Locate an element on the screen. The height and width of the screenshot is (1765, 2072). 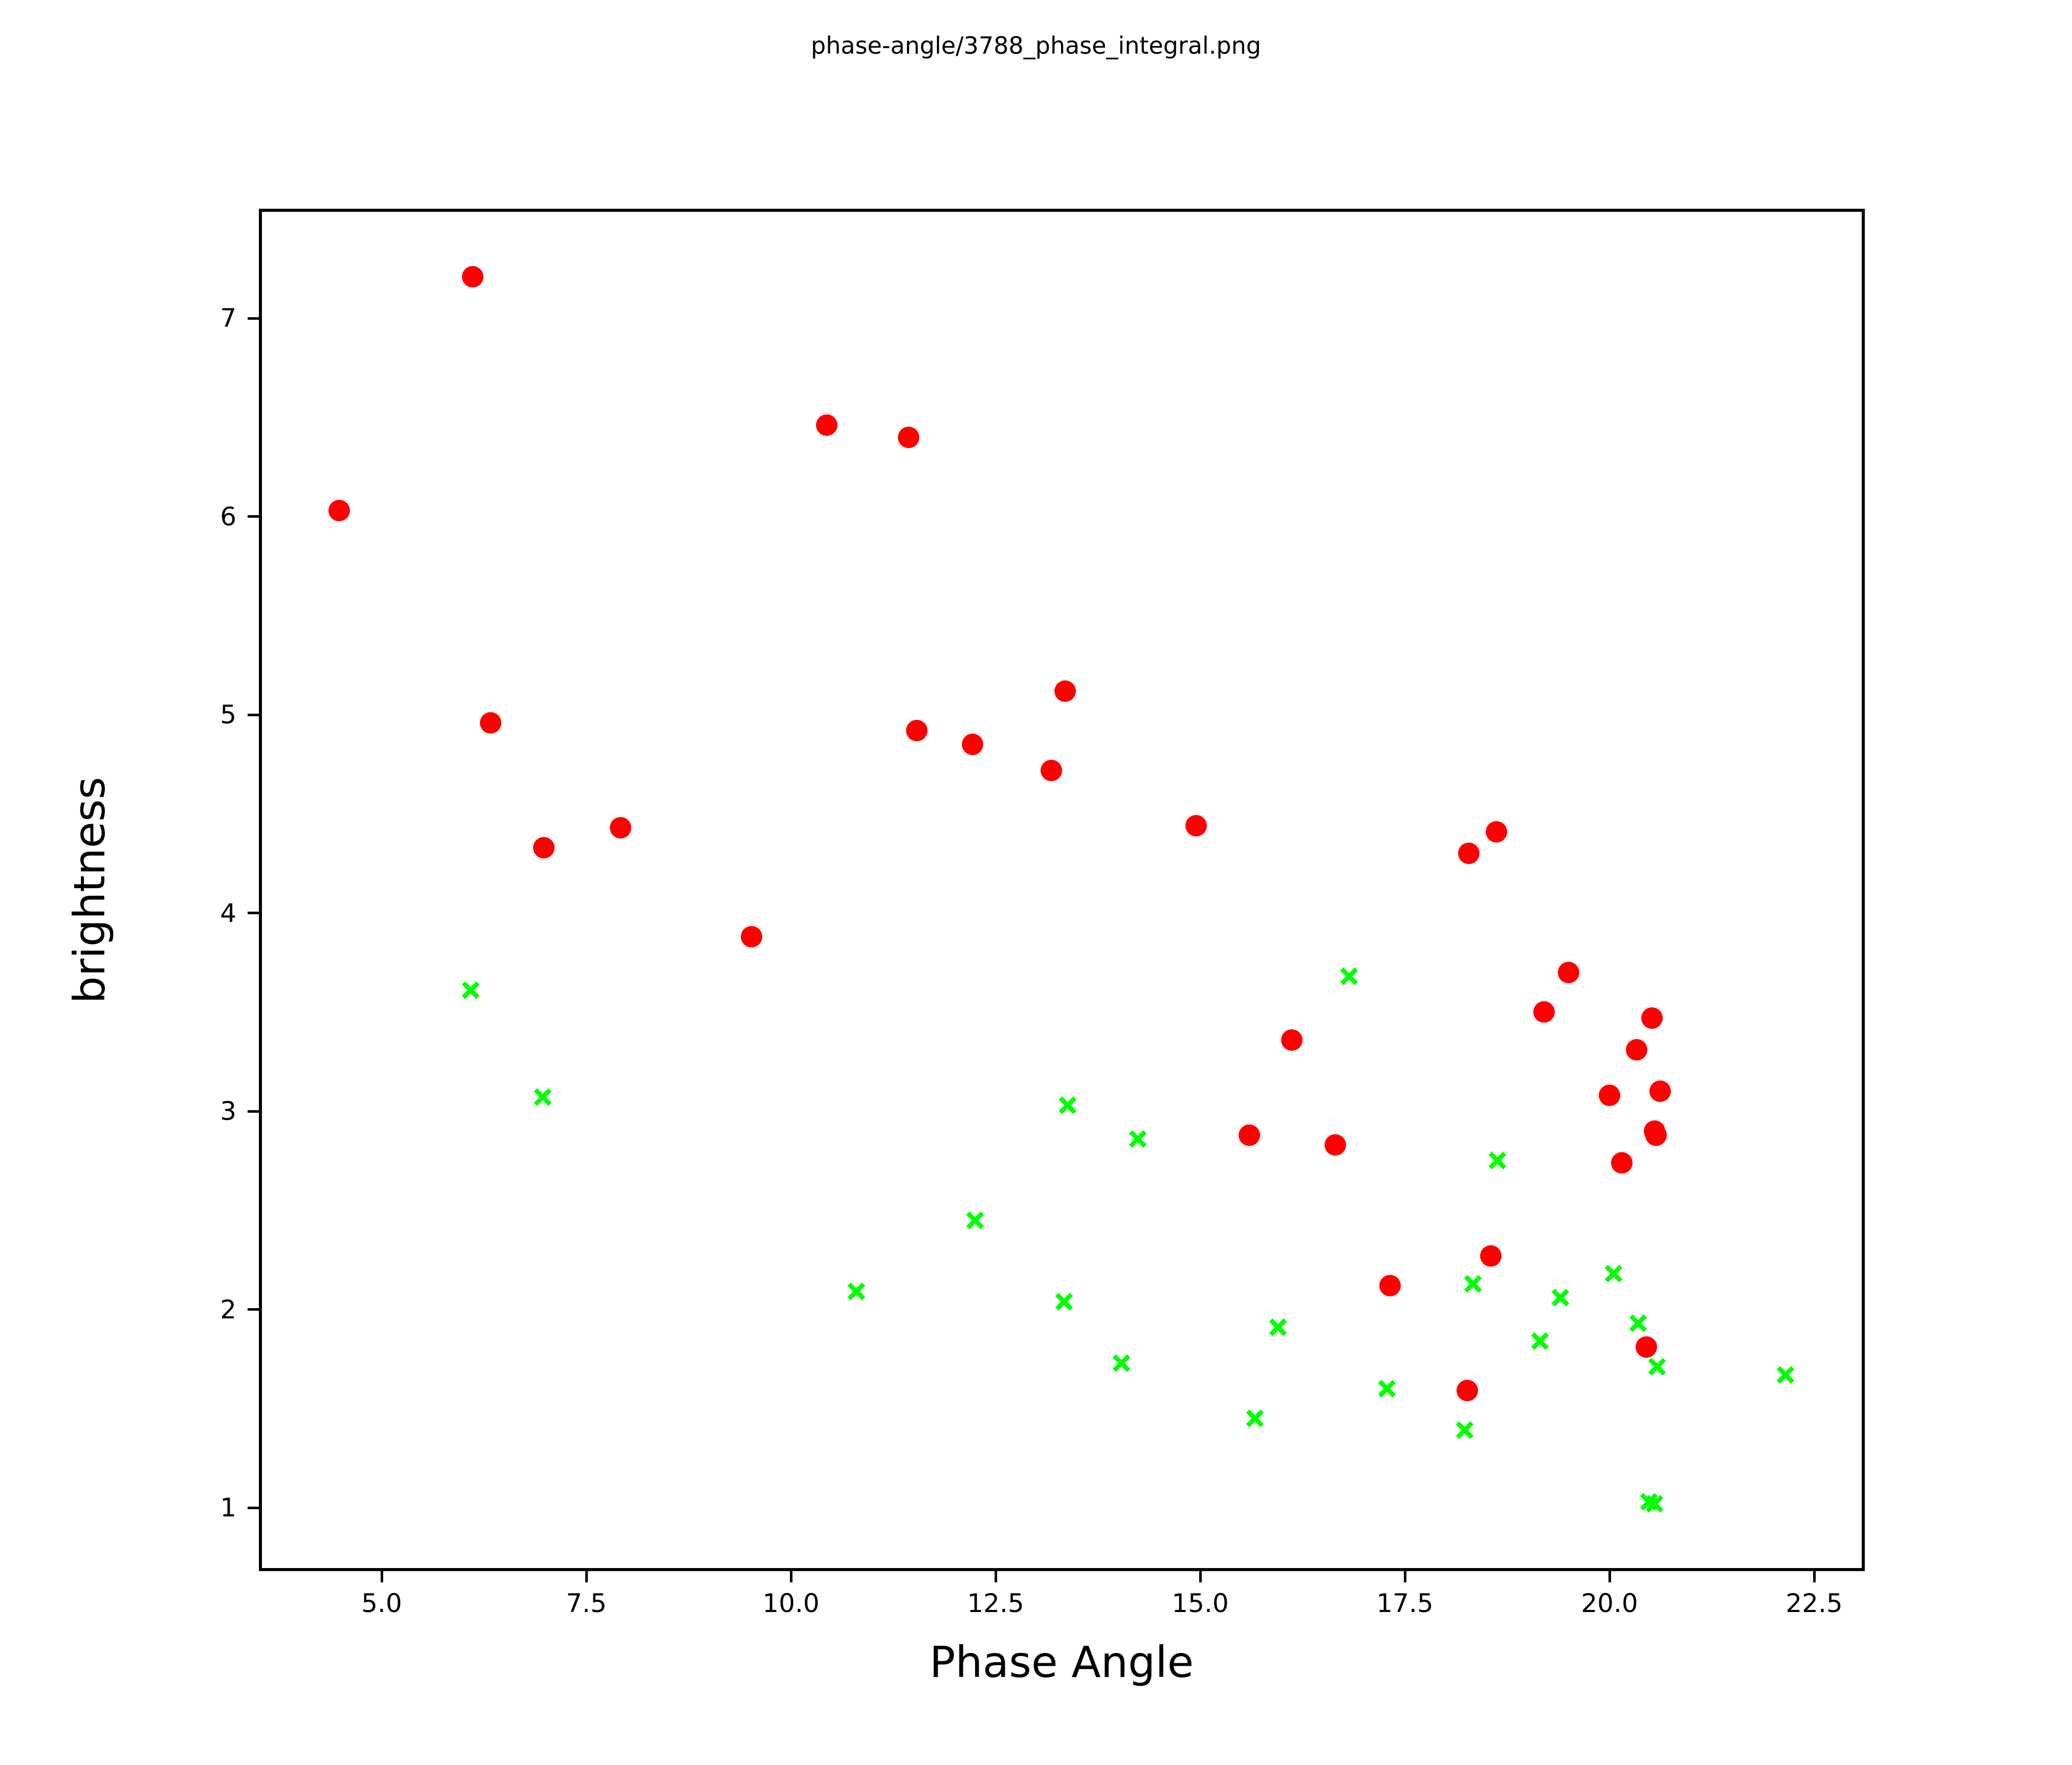
x-tick-label: 7.5 is located at coordinates (586, 1603).